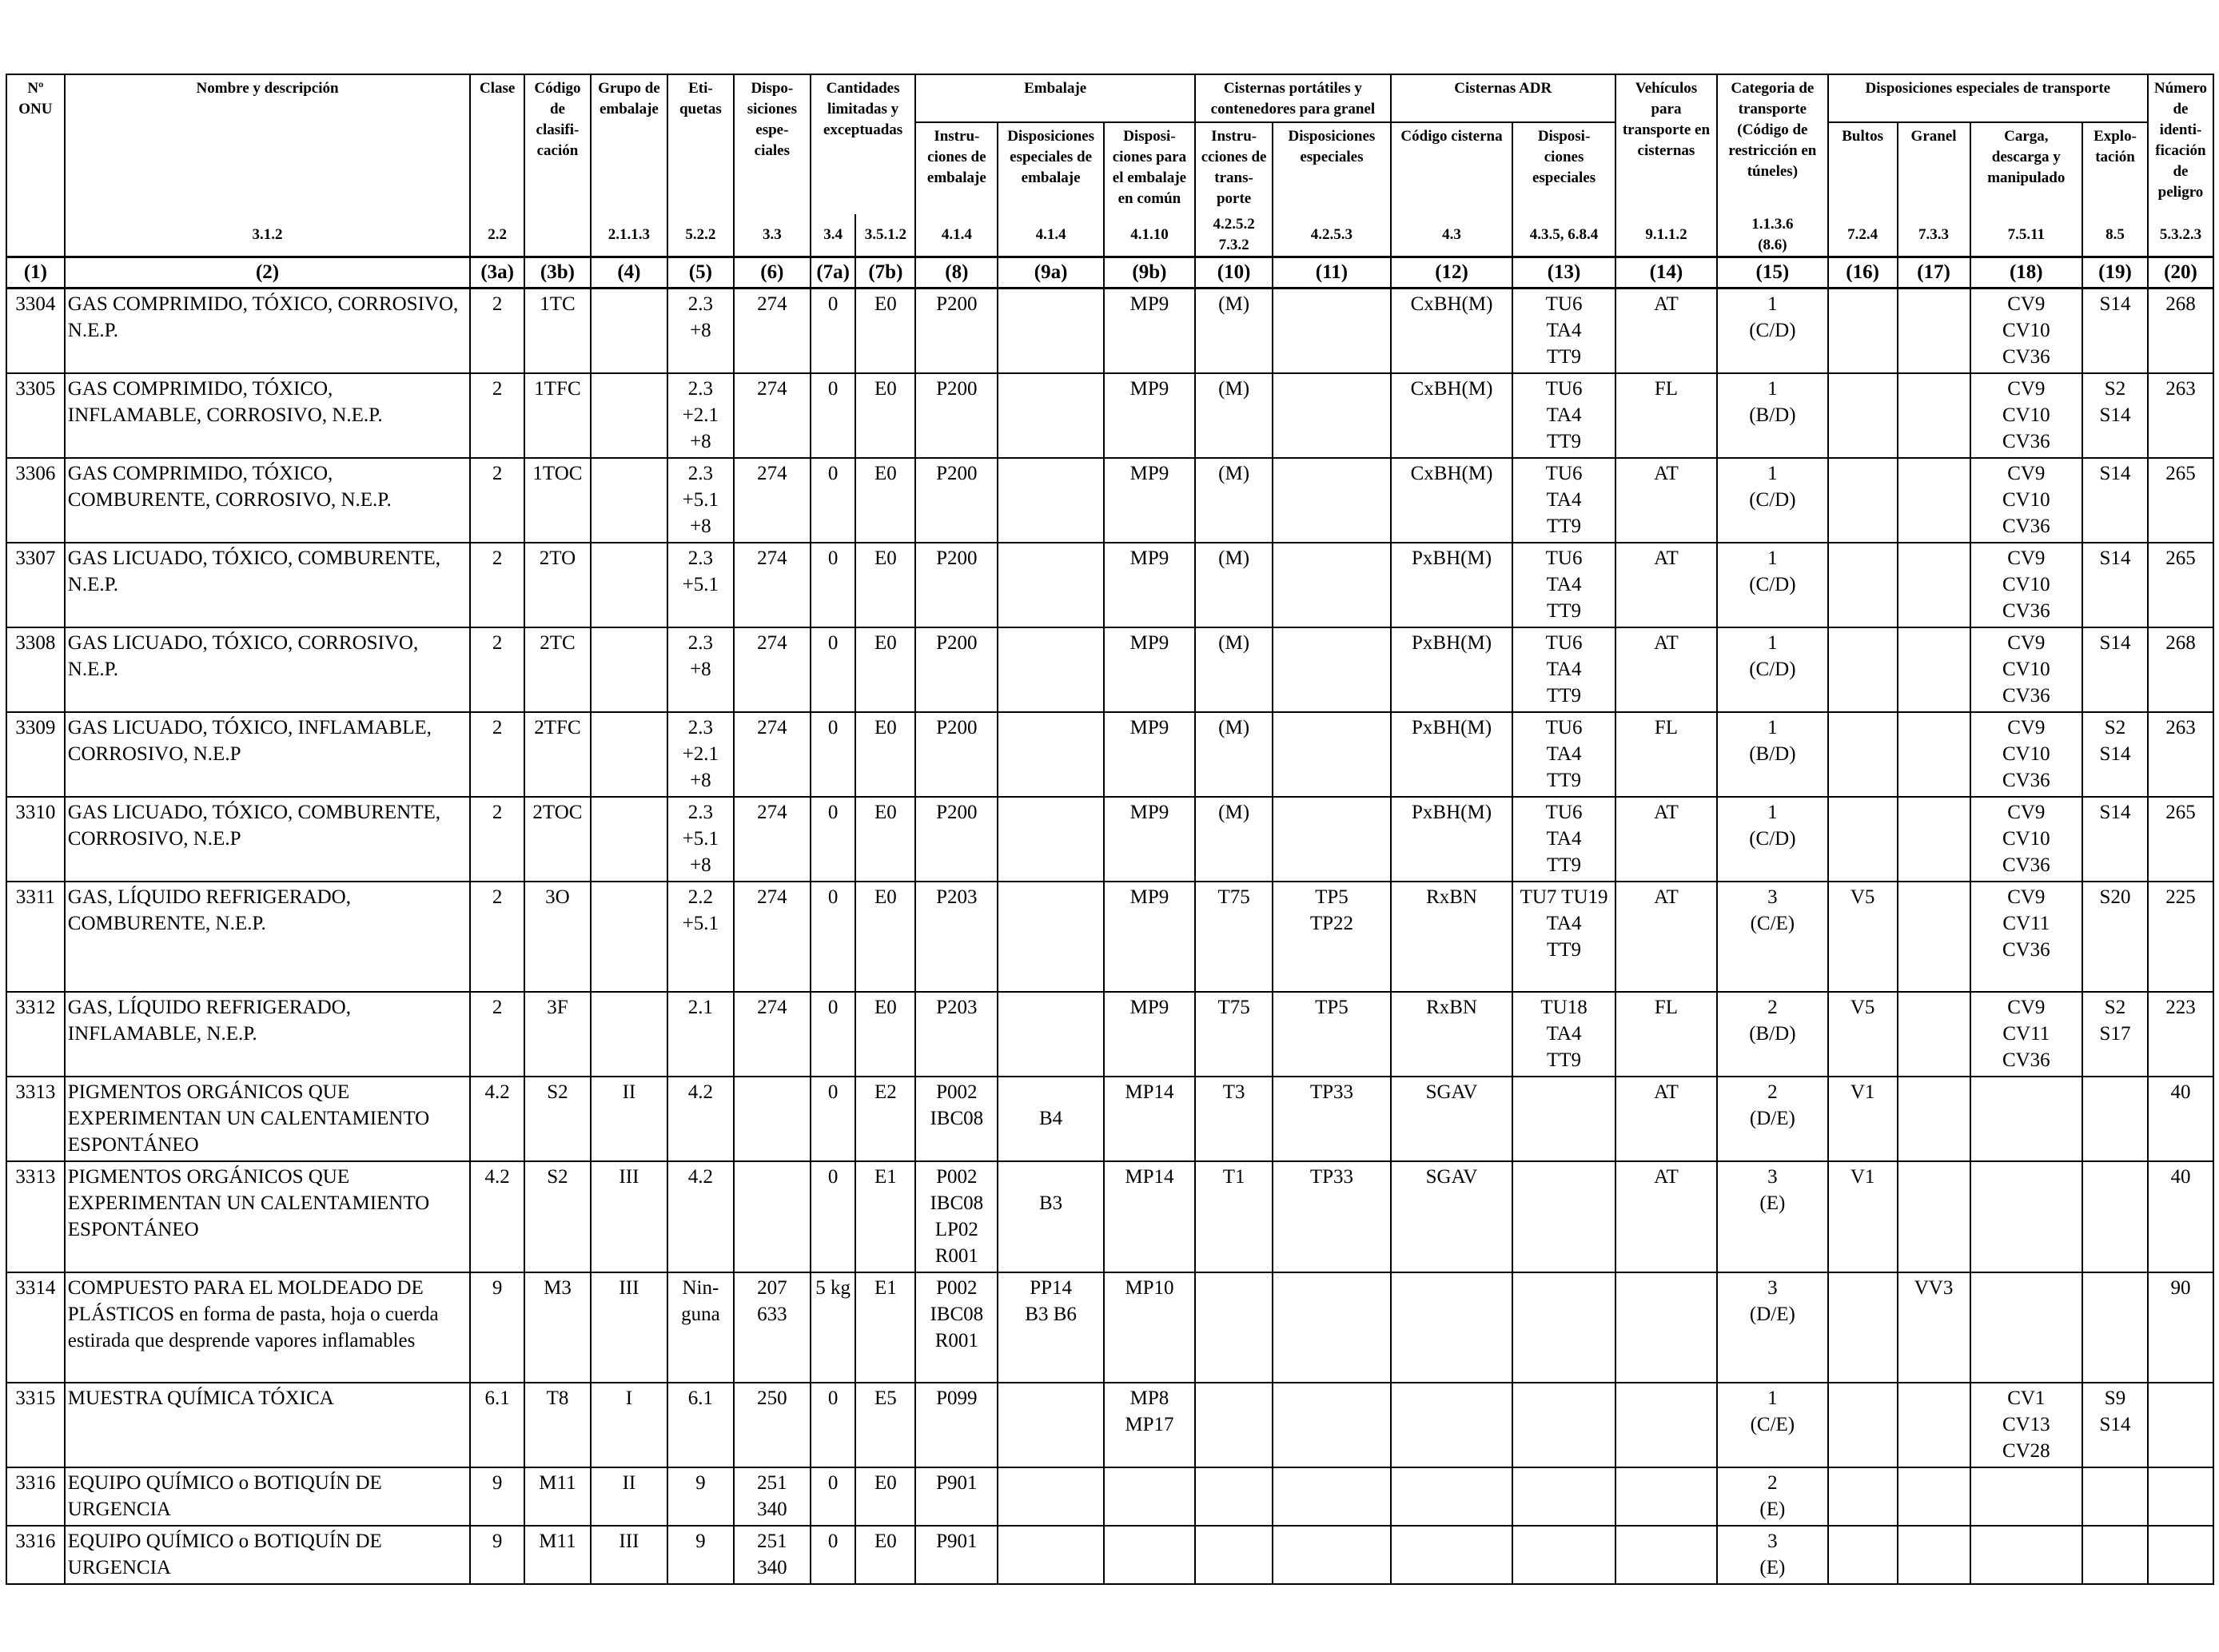 This screenshot has height=1652, width=2219. I want to click on tank-special, so click(1564, 1555).